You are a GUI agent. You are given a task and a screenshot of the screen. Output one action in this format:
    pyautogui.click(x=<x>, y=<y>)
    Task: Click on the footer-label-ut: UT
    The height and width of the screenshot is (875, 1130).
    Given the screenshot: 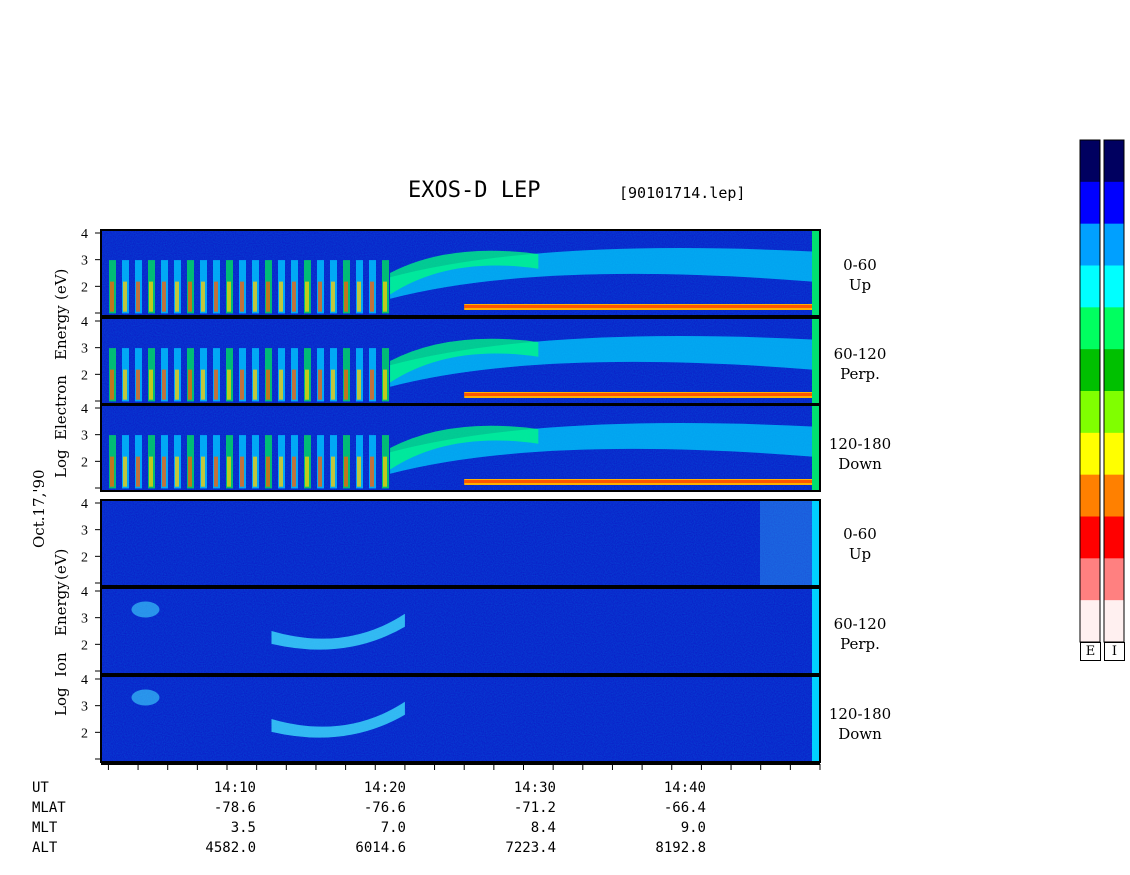 What is the action you would take?
    pyautogui.click(x=40, y=788)
    